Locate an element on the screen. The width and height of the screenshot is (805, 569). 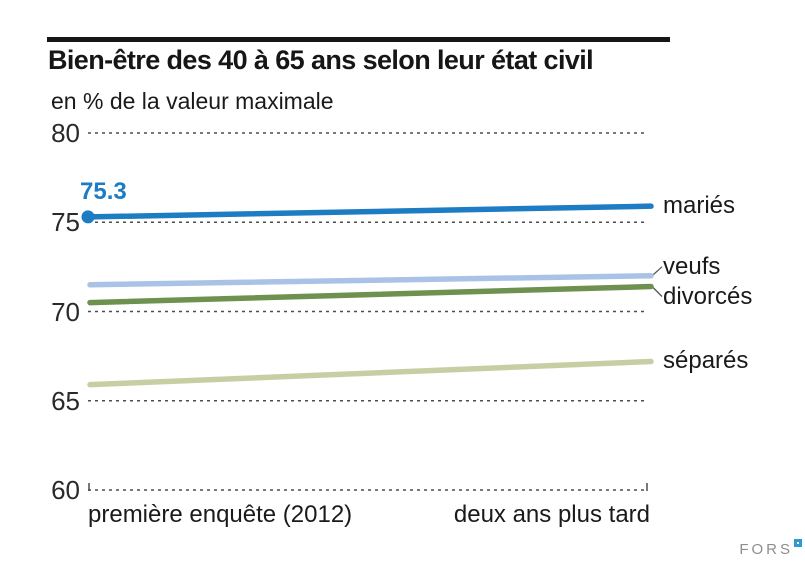
y-tick-label: 80 is located at coordinates (65, 133).